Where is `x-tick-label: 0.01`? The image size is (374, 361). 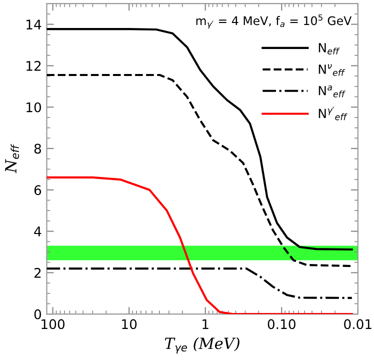 x-tick-label: 0.01 is located at coordinates (358, 324).